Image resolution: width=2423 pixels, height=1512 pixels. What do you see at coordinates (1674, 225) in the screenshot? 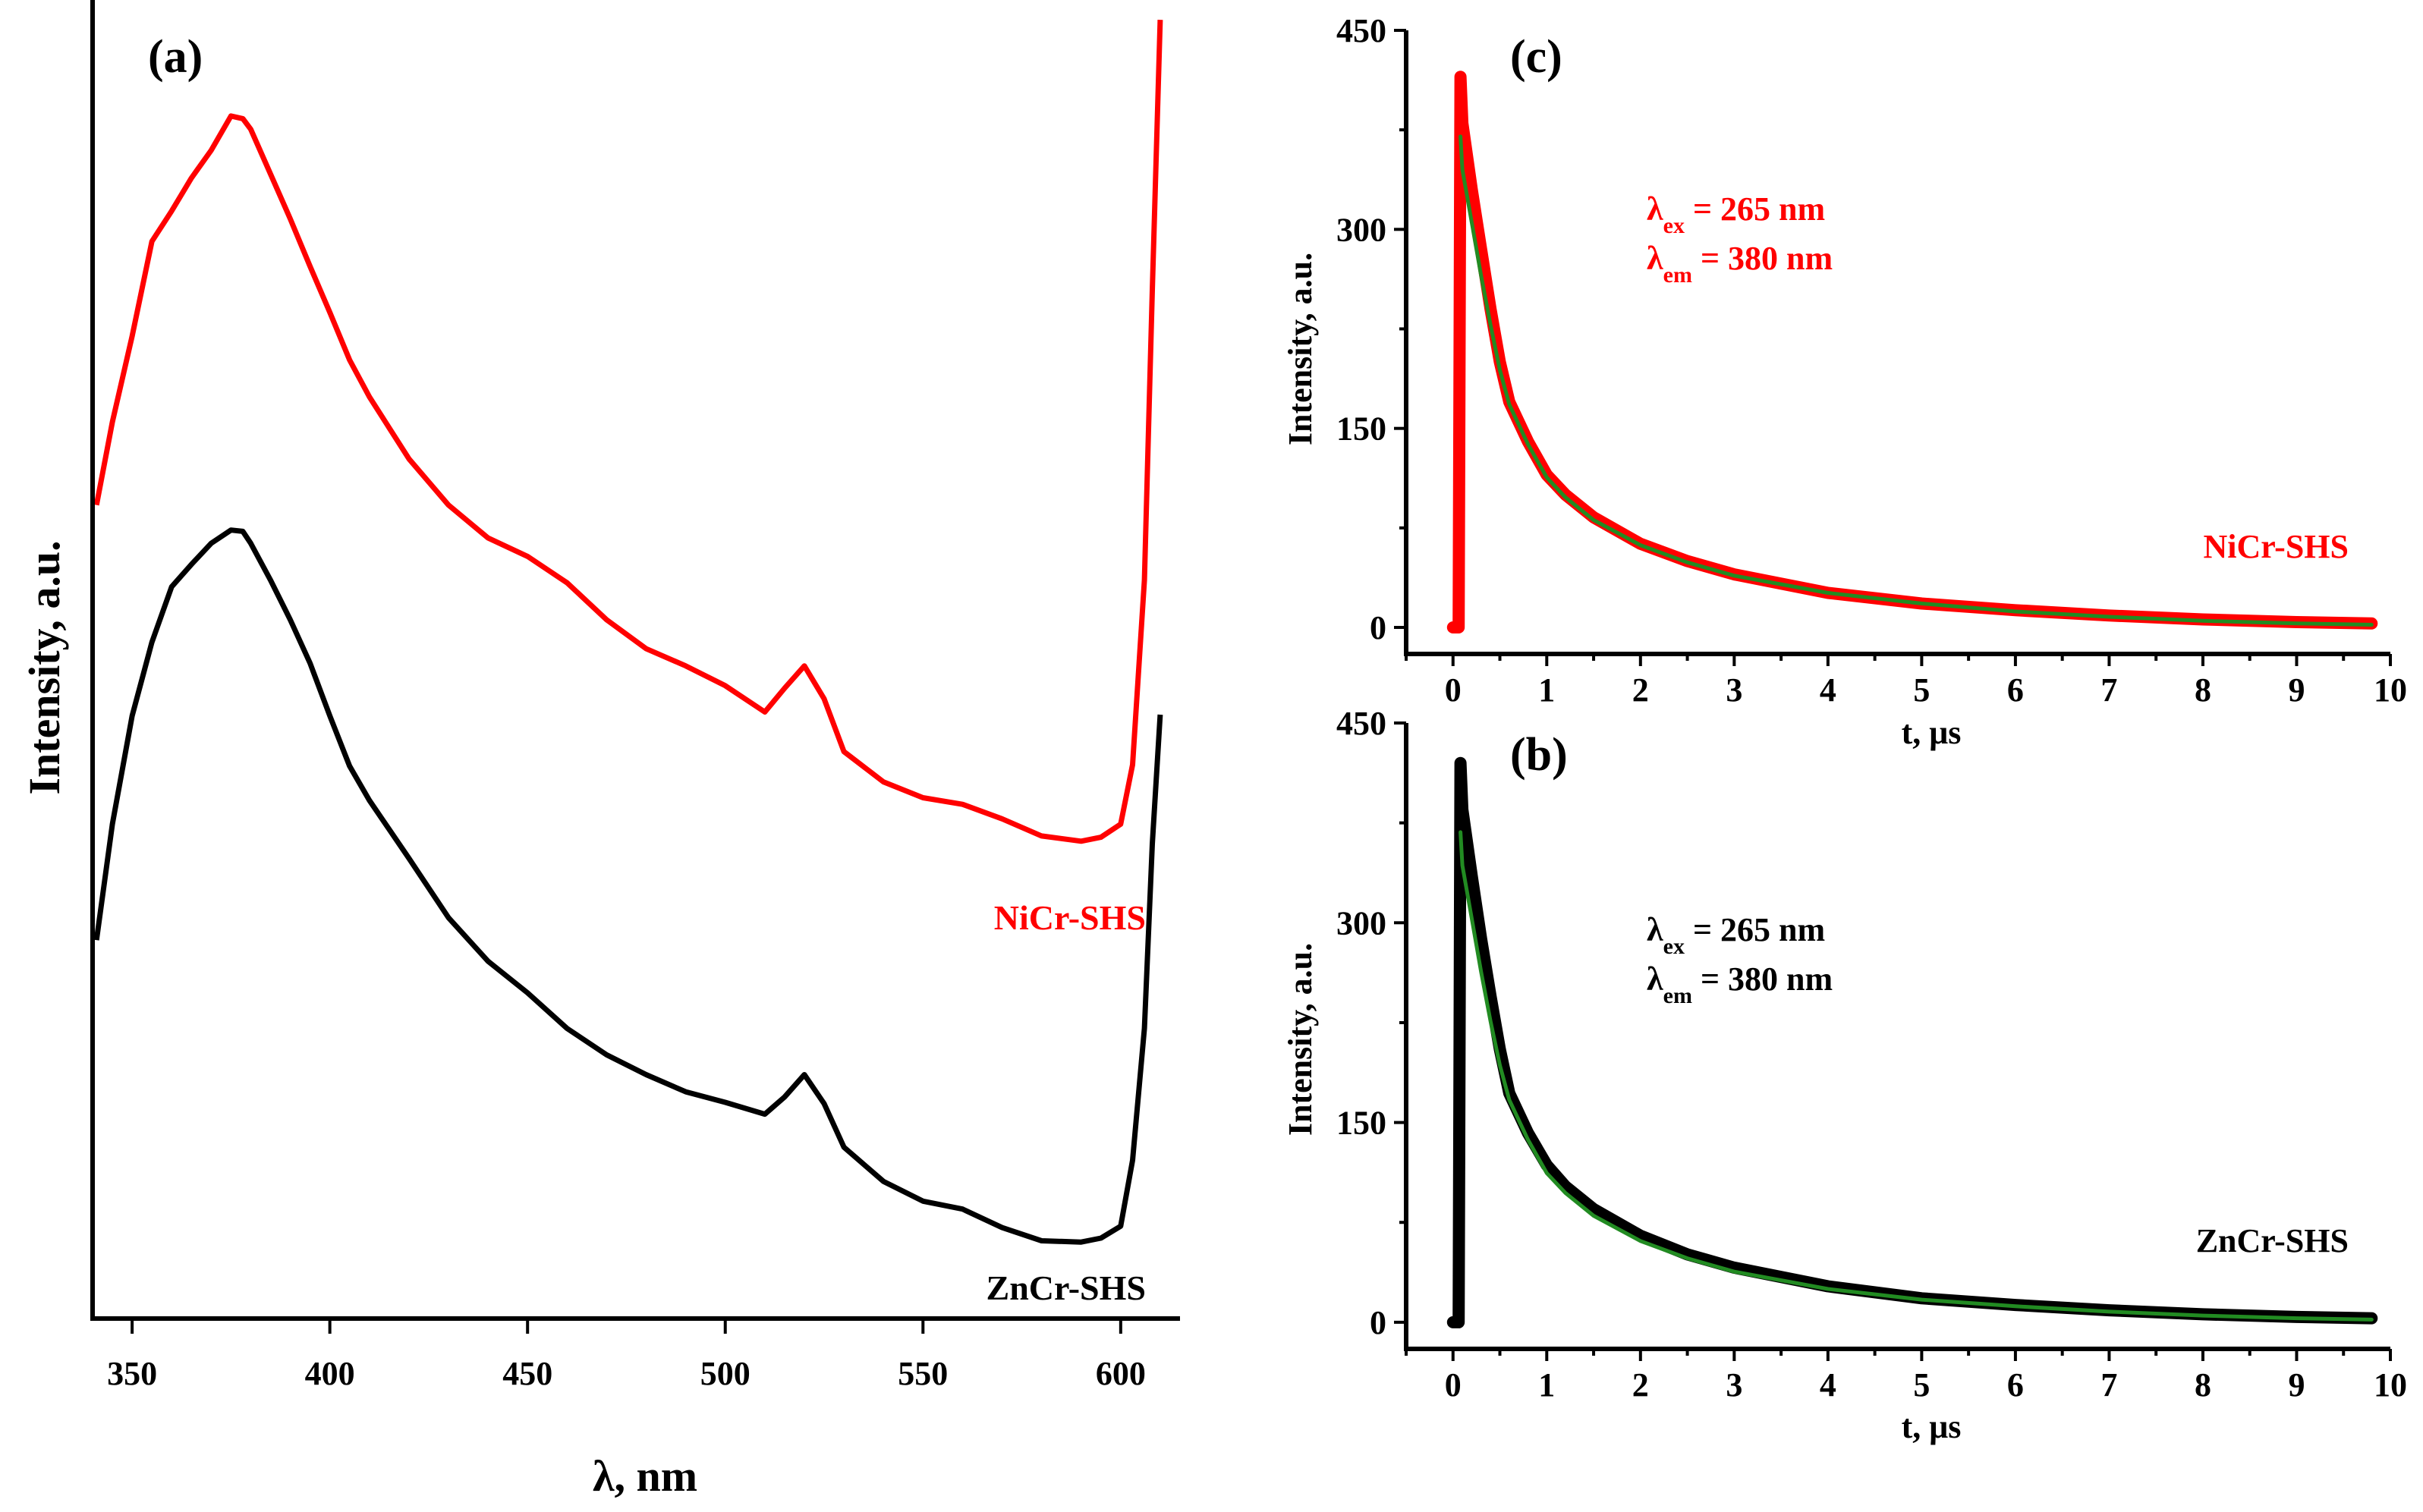
I see `panel-c-ex-sub: ex` at bounding box center [1674, 225].